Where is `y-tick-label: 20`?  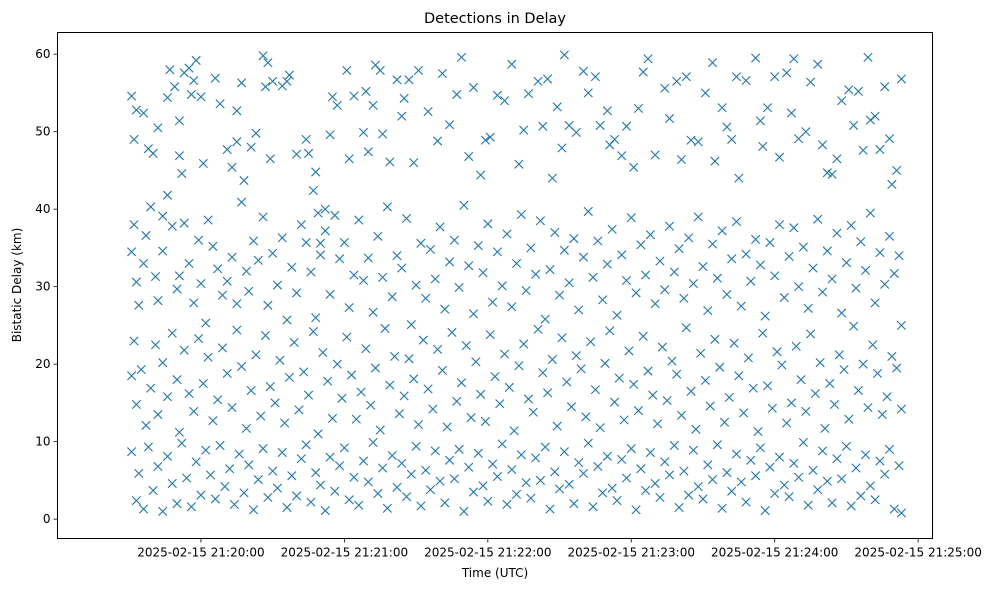
y-tick-label: 20 is located at coordinates (42, 364).